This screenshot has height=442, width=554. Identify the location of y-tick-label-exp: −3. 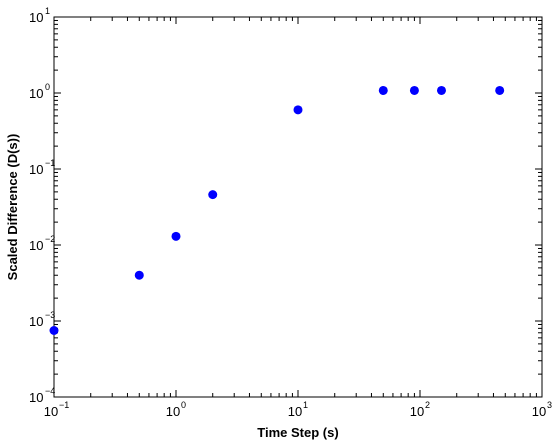
(50, 315).